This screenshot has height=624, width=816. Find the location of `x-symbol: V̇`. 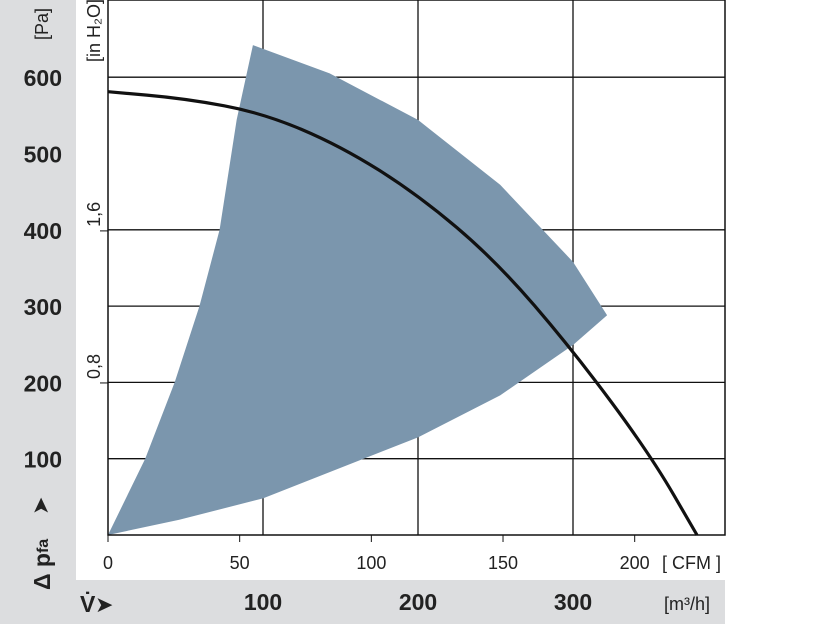

x-symbol: V̇ is located at coordinates (88, 604).